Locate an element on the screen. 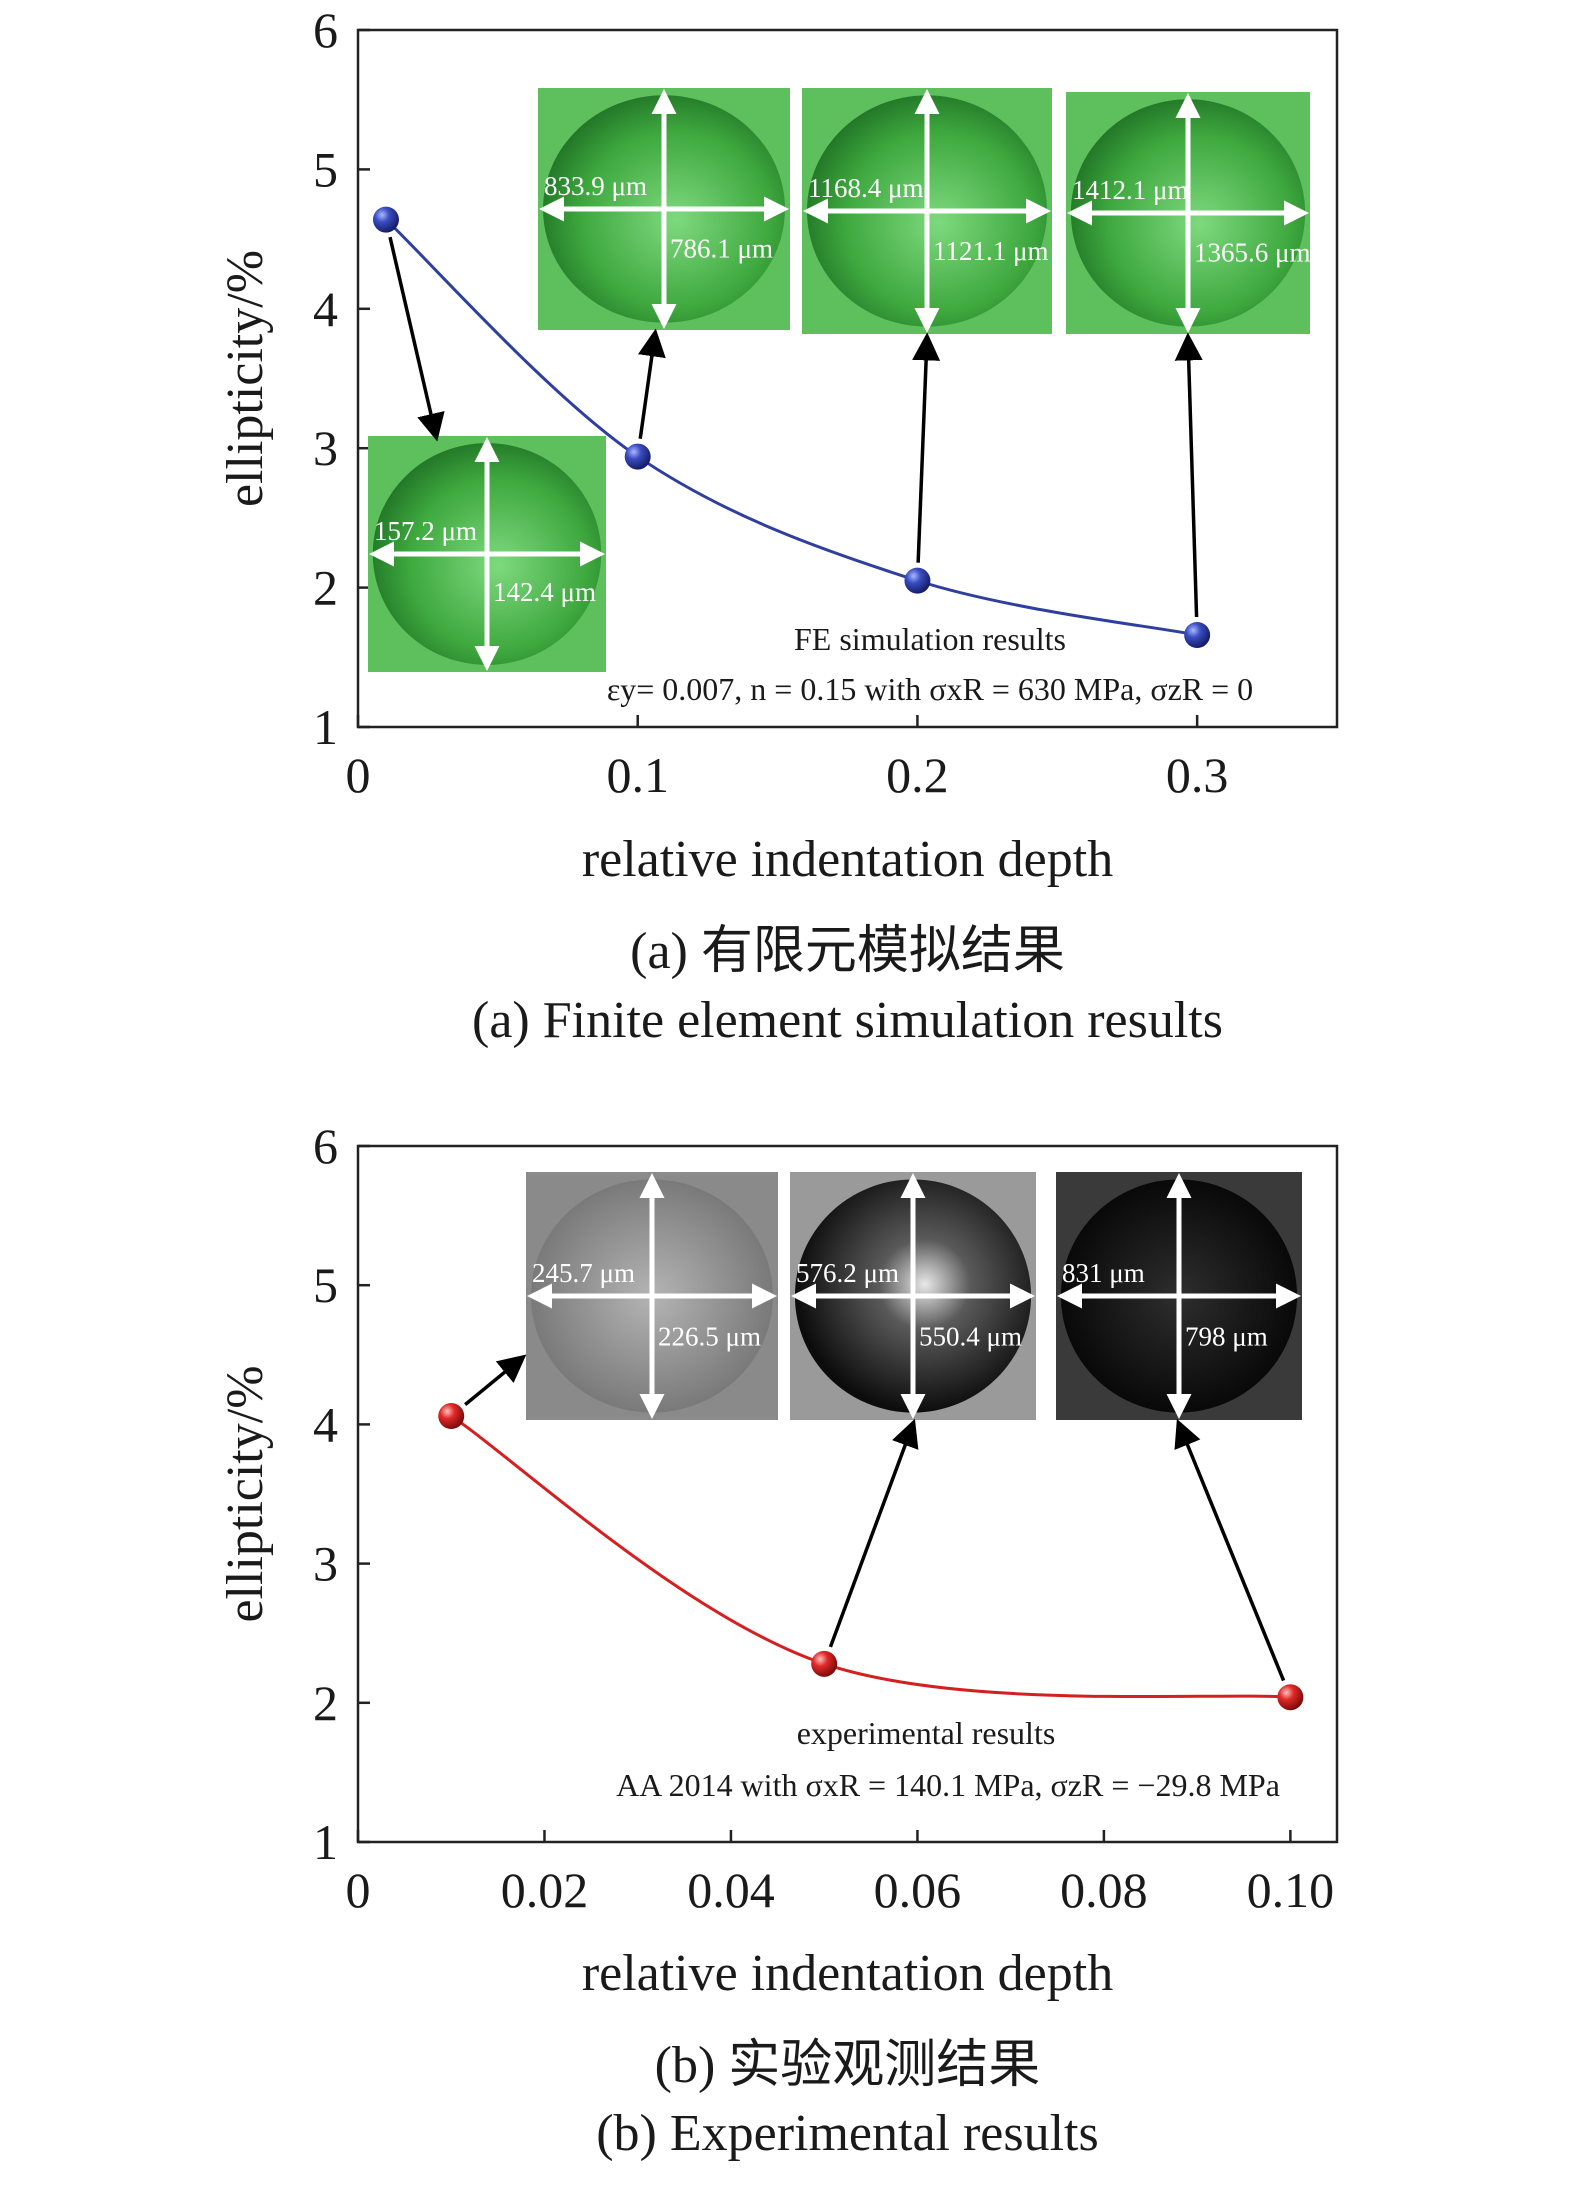  vertical-diameter-label: 786.1 μm is located at coordinates (721, 248).